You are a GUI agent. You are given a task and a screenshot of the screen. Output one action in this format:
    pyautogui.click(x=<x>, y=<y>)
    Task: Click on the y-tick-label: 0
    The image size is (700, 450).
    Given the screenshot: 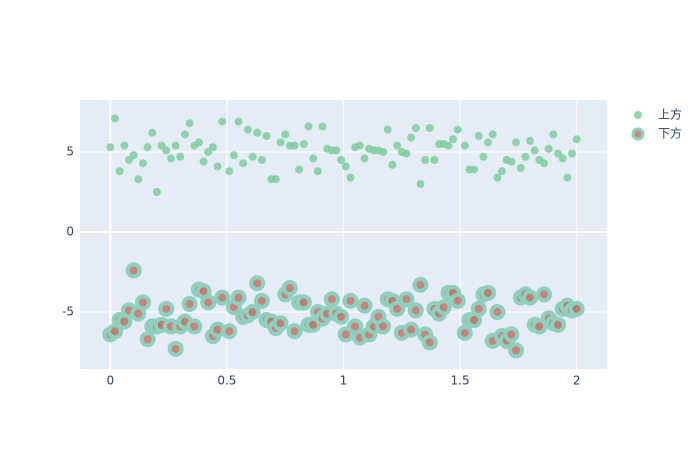 What is the action you would take?
    pyautogui.click(x=70, y=232)
    